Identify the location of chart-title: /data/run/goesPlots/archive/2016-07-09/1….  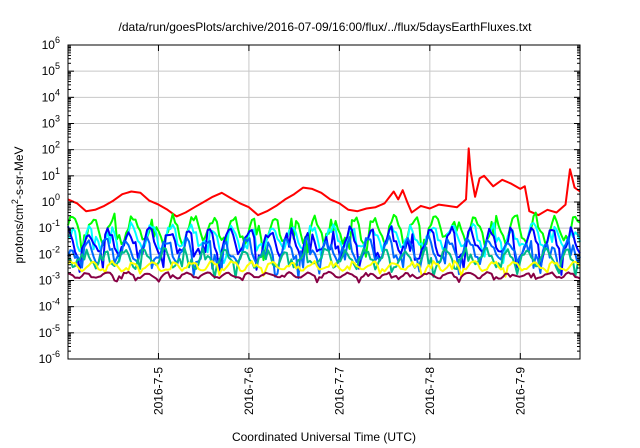
(326, 27).